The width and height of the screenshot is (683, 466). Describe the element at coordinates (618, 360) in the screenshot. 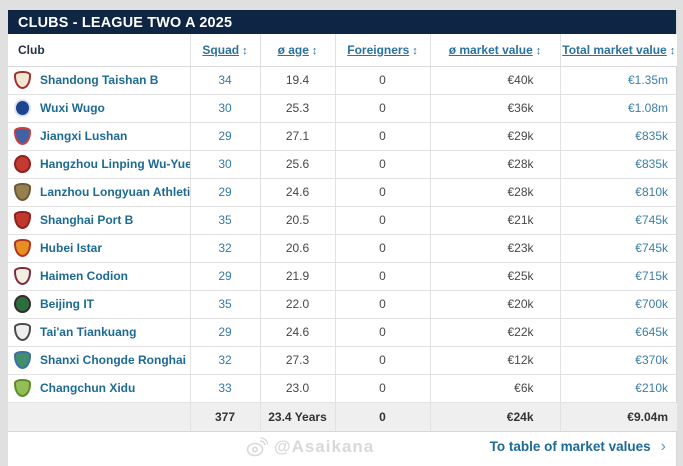

I see `total-market-value-link: €370k` at that location.